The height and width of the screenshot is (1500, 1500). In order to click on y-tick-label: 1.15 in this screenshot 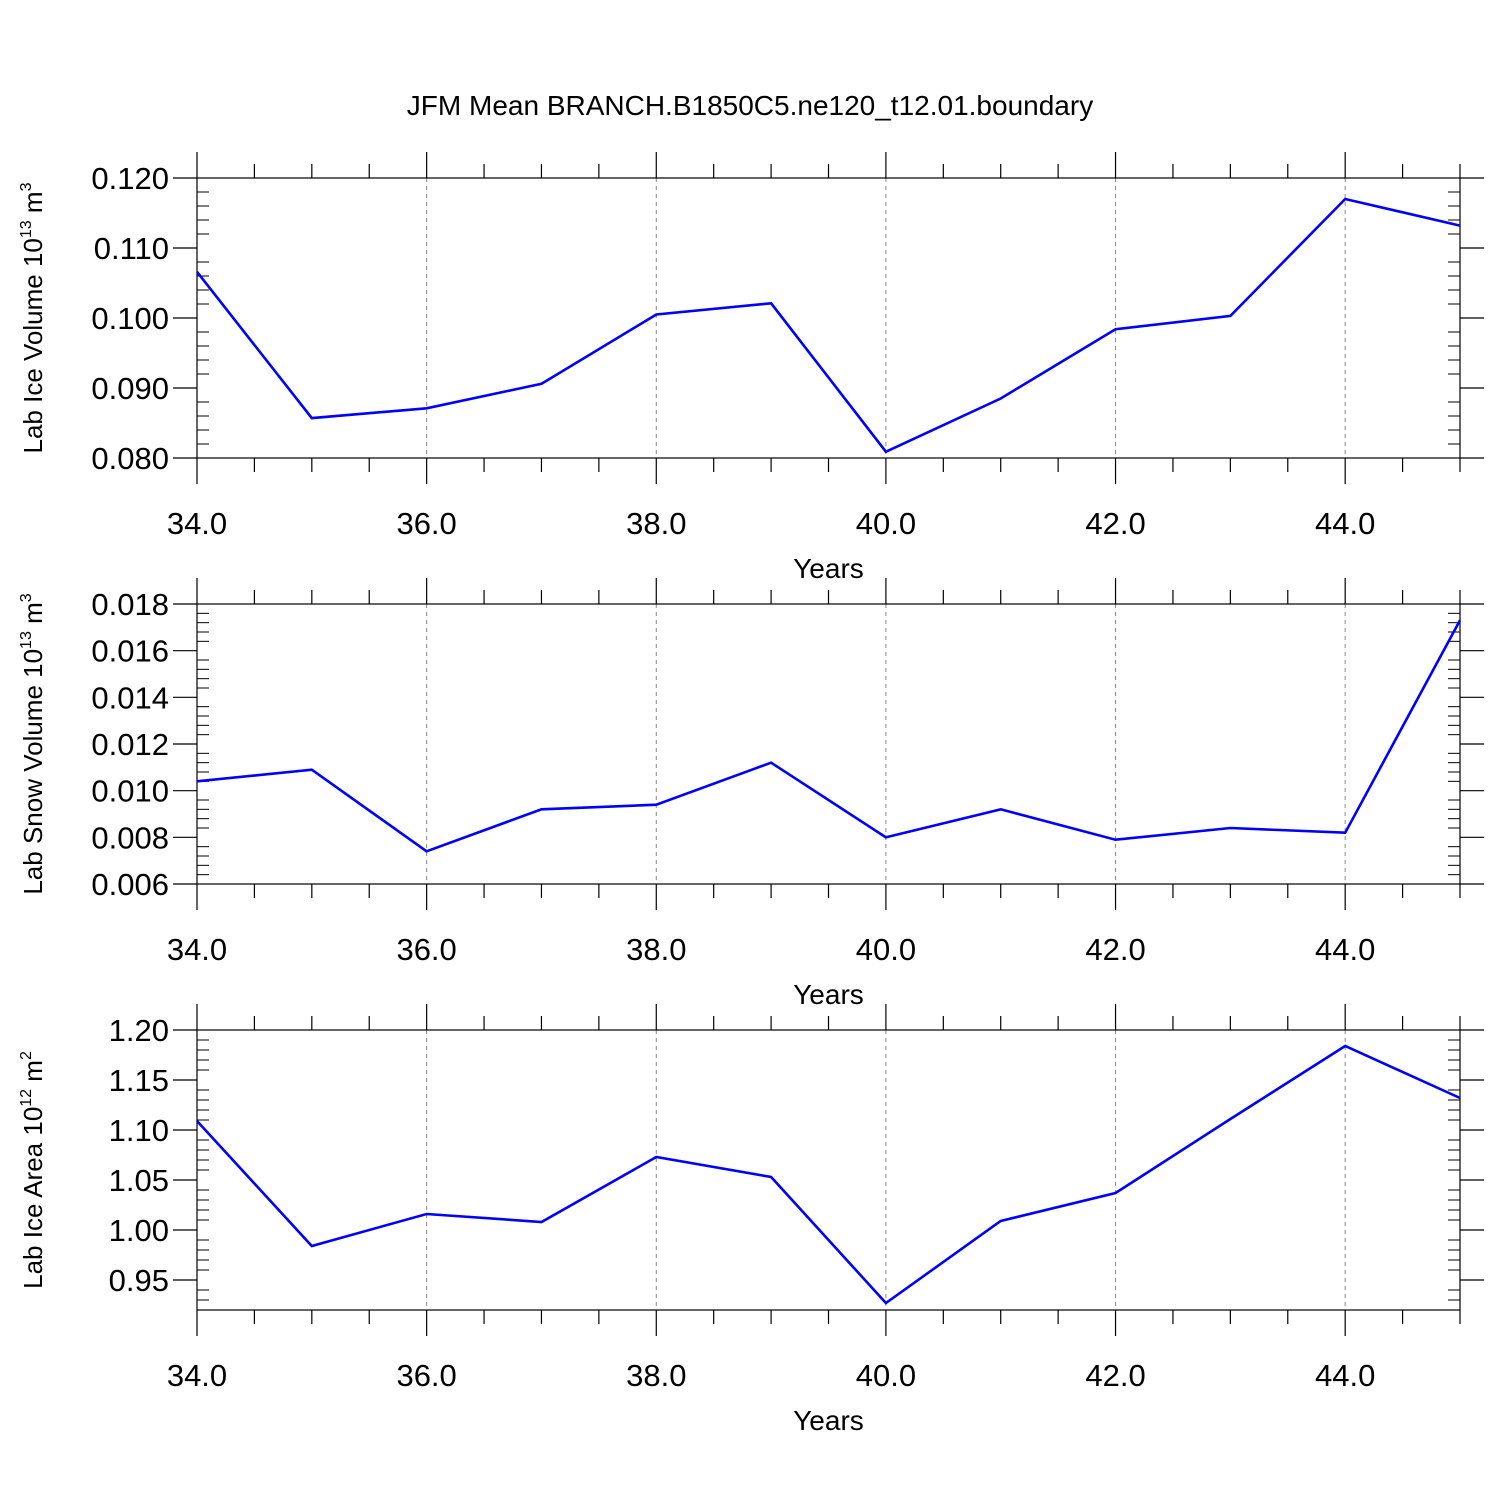, I will do `click(139, 1080)`.